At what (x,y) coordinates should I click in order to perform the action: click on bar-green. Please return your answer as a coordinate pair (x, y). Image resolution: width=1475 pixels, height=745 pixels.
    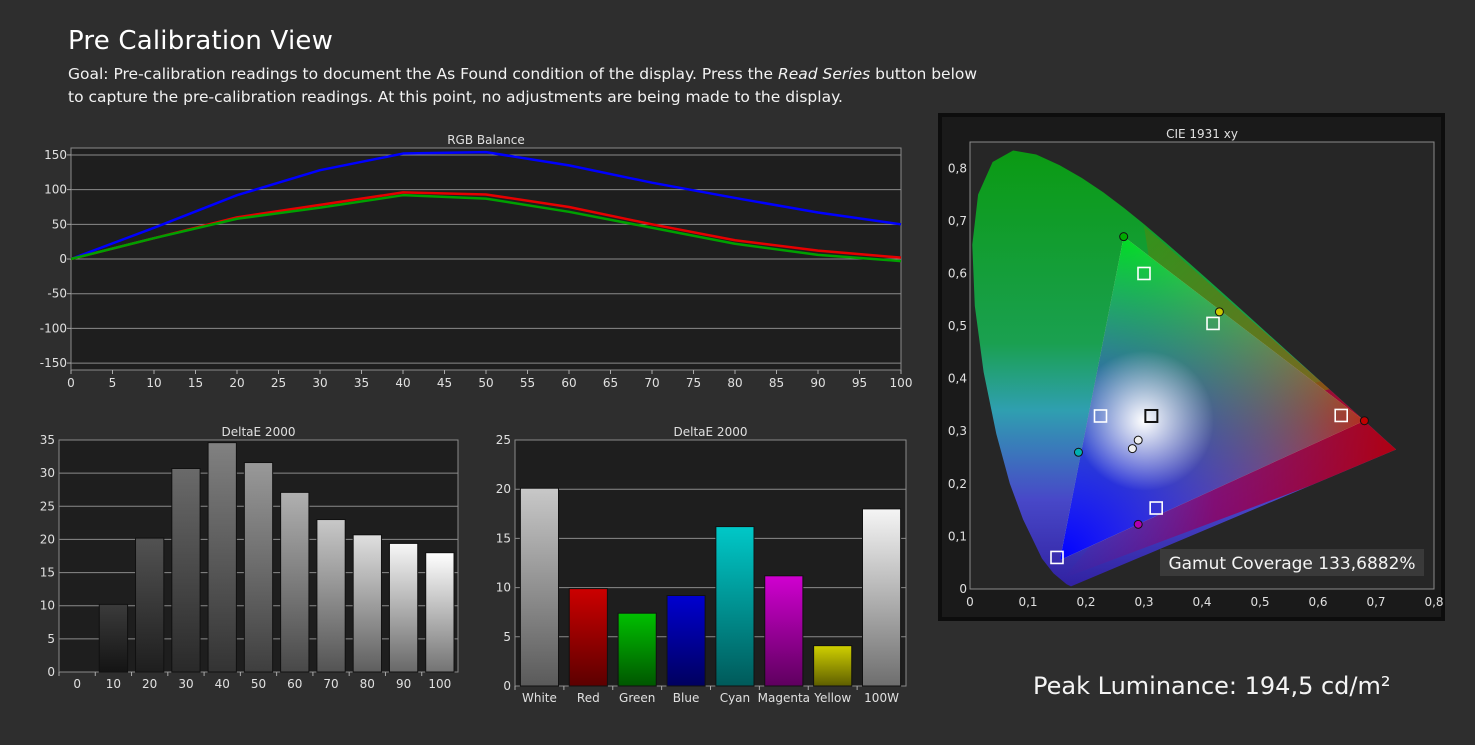
    Looking at the image, I should click on (637, 649).